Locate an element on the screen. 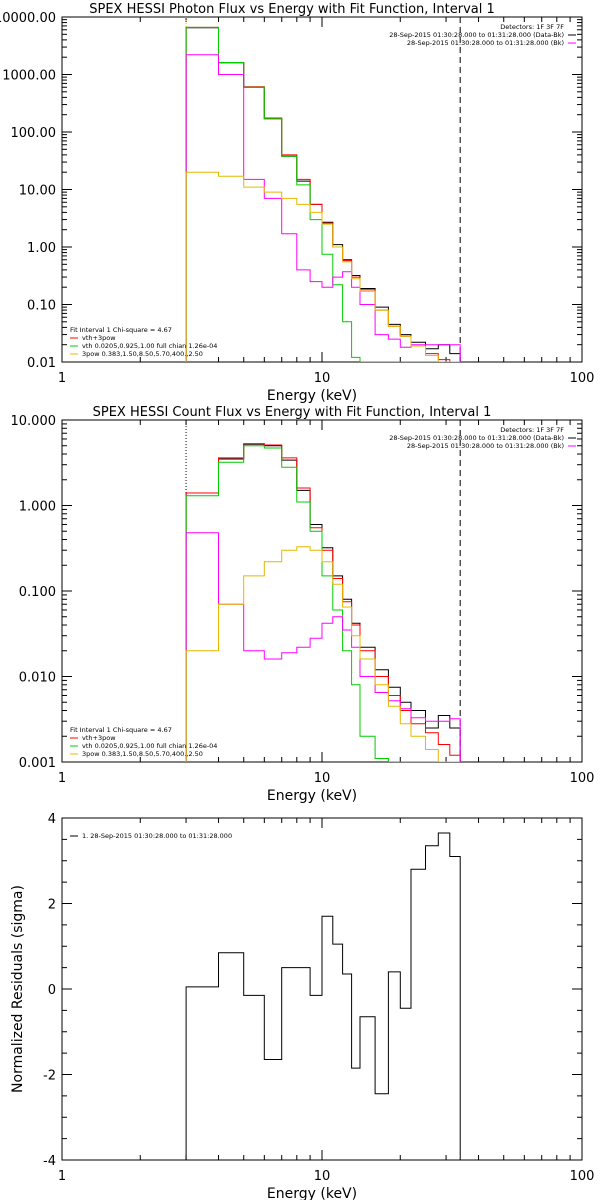 Image resolution: width=600 pixels, height=1200 pixels. y-tick-label: 2 is located at coordinates (52, 905).